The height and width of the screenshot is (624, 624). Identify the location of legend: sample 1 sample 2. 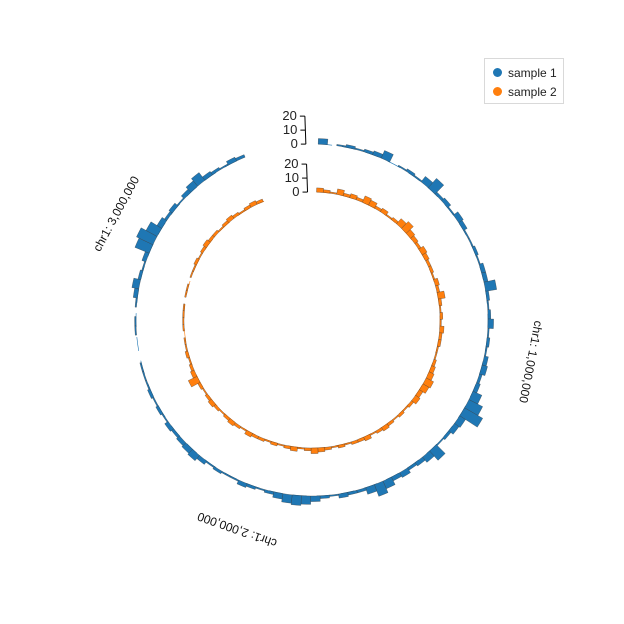
(524, 81).